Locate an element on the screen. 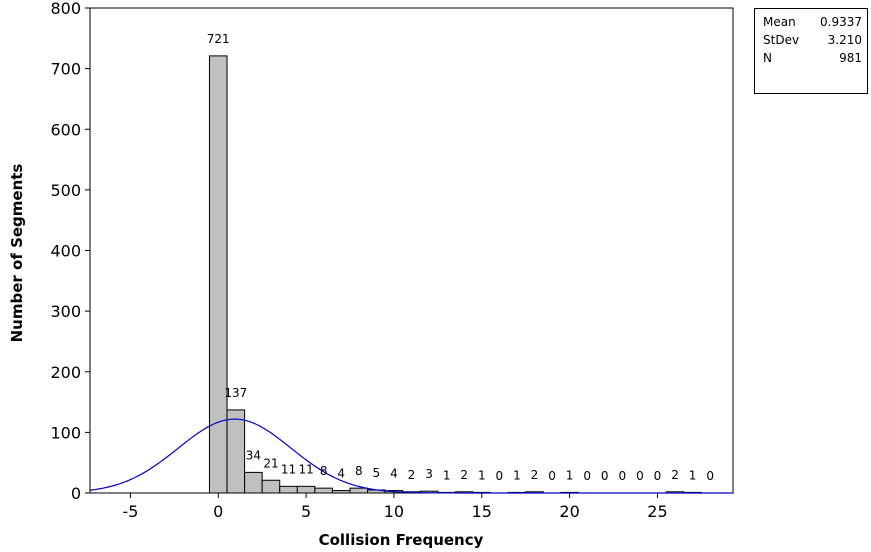 This screenshot has width=871, height=552. stats-label: Mean is located at coordinates (779, 22).